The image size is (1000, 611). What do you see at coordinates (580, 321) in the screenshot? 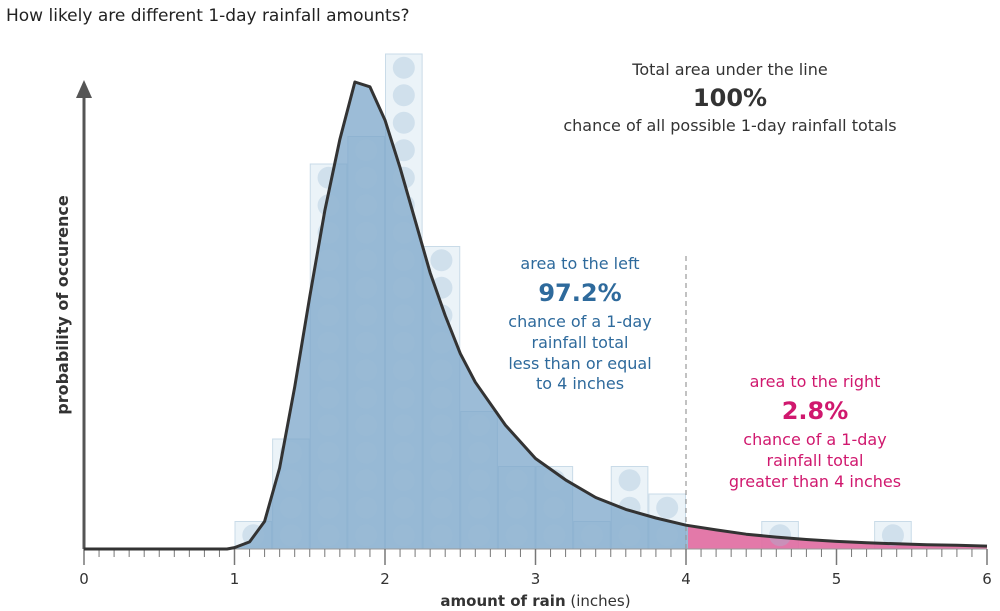
I see `left-area-line-1: chance of a 1-day` at bounding box center [580, 321].